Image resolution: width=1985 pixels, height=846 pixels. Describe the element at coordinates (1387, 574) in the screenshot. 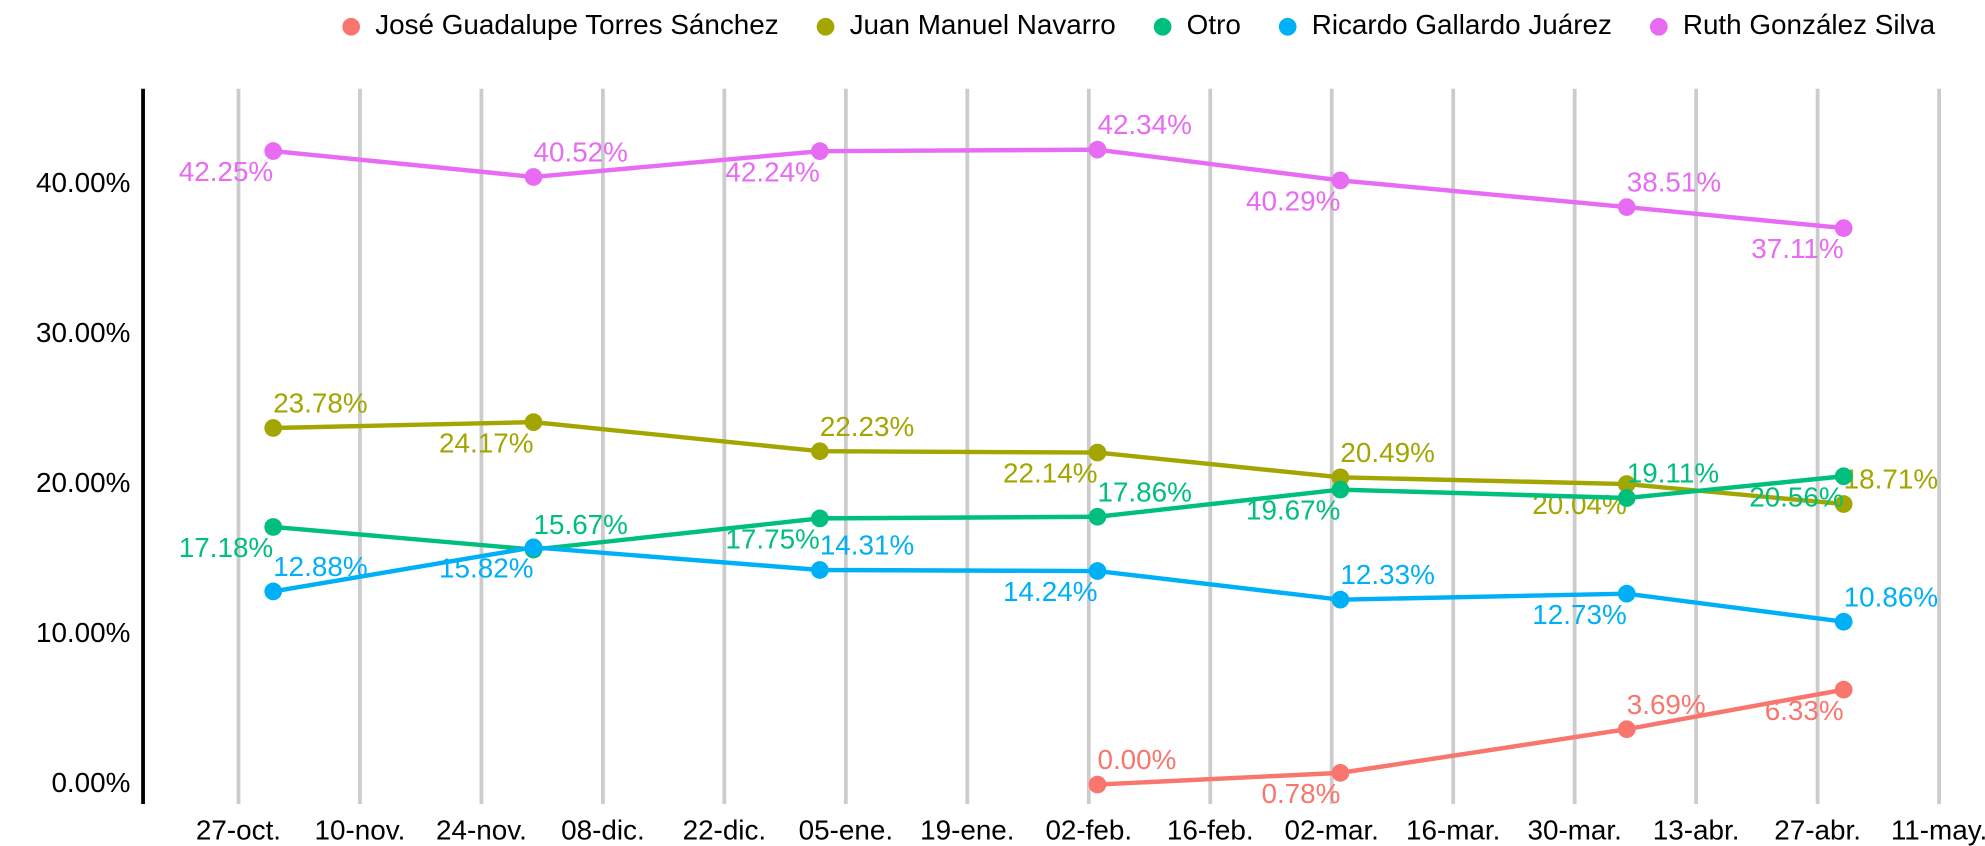

I see `data-label: 12.33%` at that location.